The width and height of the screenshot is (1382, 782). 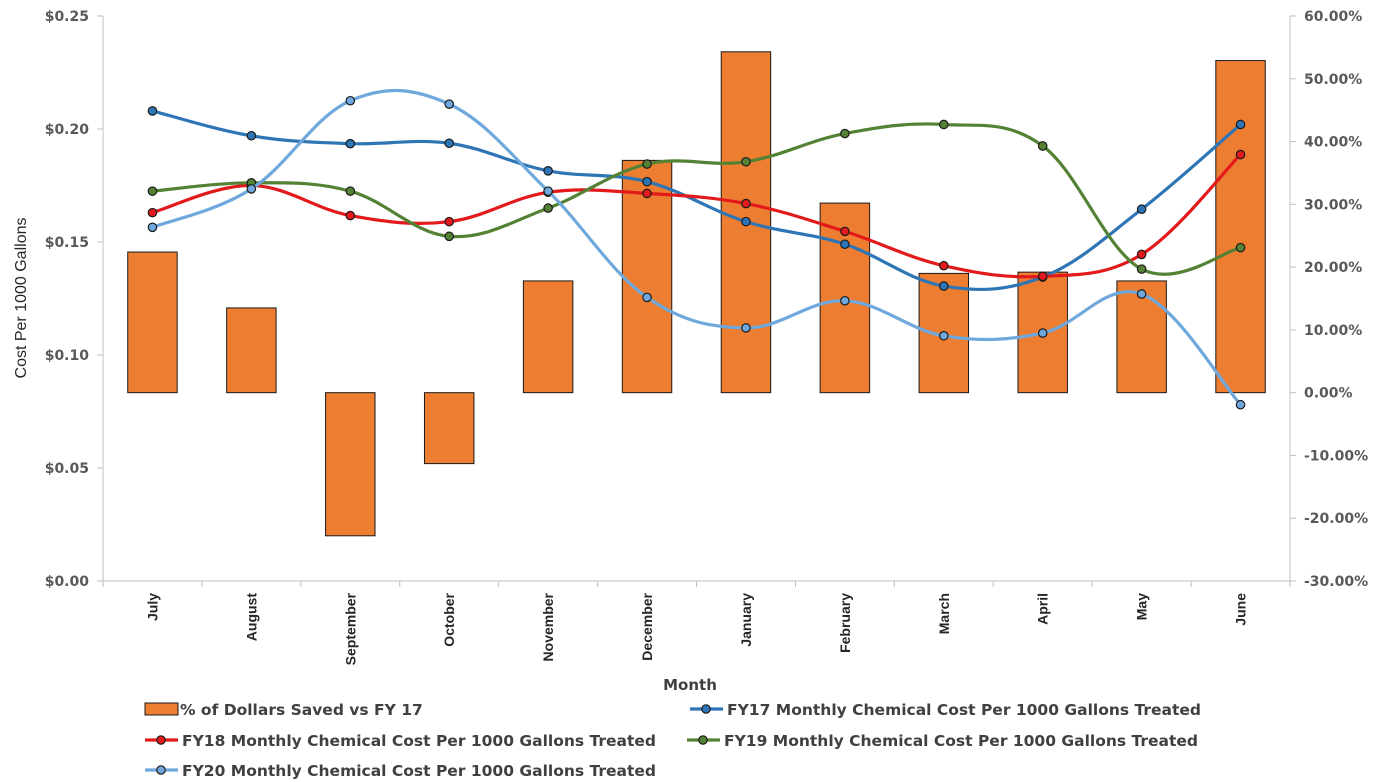 I want to click on right-tick-label: 0.00%, so click(x=1328, y=394).